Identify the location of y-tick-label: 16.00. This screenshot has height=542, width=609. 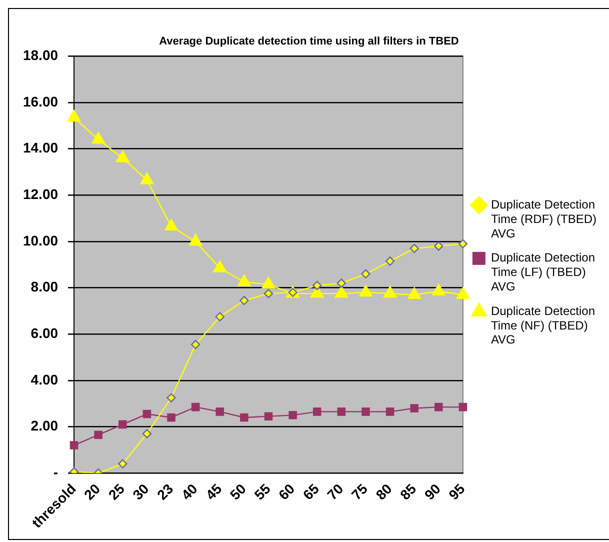
(40, 101).